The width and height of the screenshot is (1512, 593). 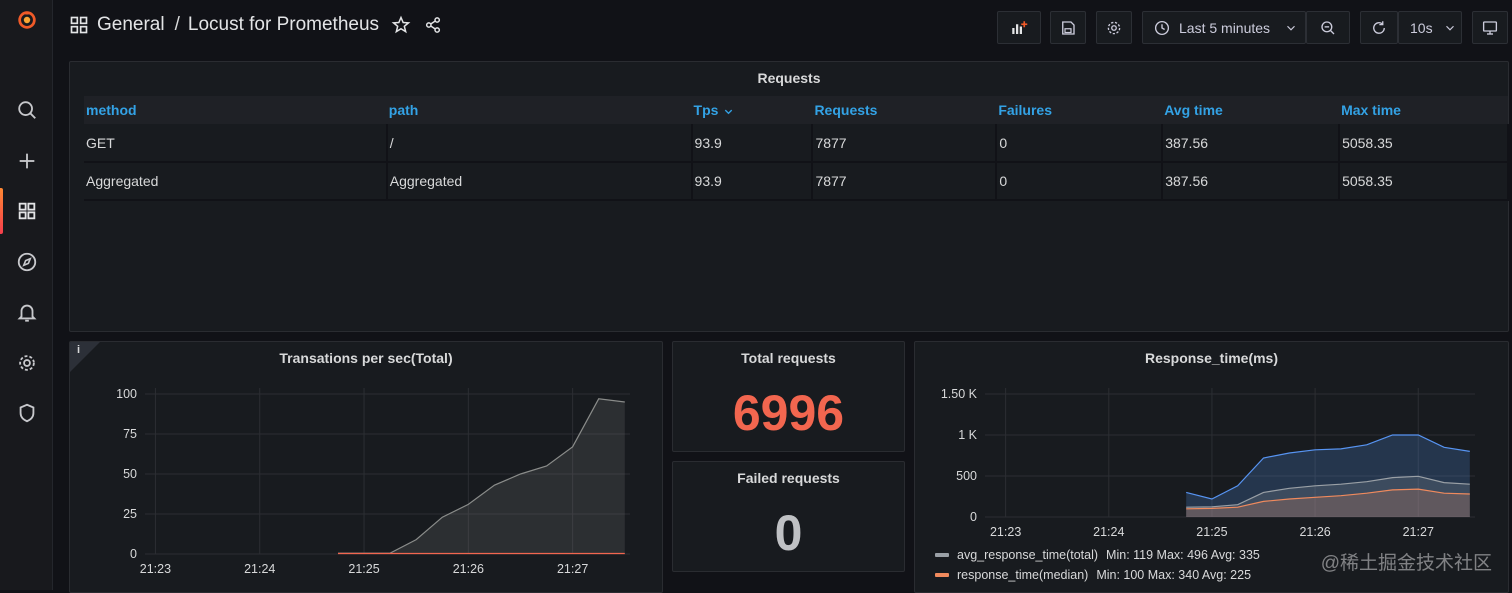 I want to click on star-icon, so click(x=401, y=25).